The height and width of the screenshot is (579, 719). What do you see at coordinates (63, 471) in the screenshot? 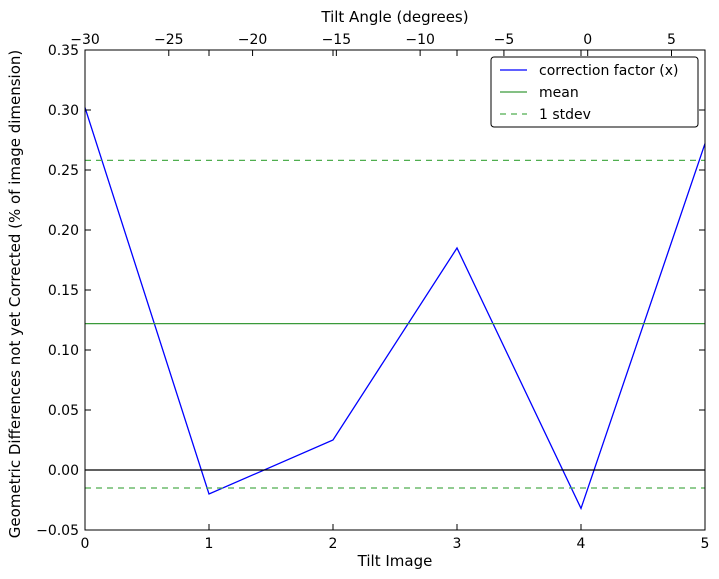
I see `y-tick-label: 0.00` at bounding box center [63, 471].